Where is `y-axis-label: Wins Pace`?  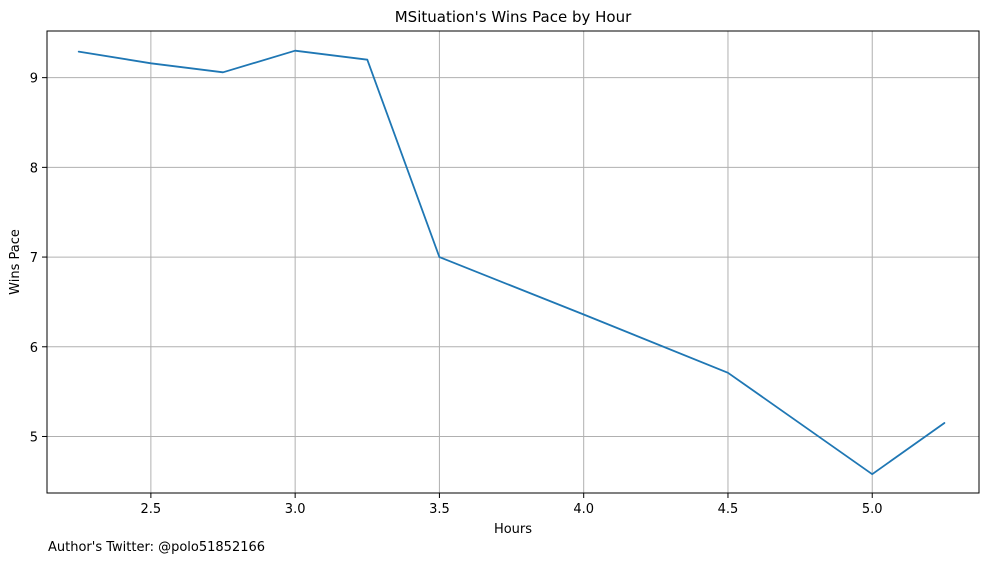
y-axis-label: Wins Pace is located at coordinates (15, 262).